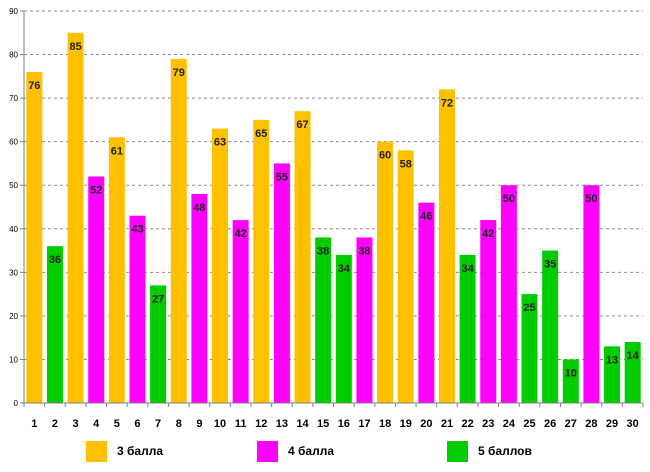 This screenshot has height=472, width=650. What do you see at coordinates (509, 424) in the screenshot?
I see `x-tick-label-24: 24` at bounding box center [509, 424].